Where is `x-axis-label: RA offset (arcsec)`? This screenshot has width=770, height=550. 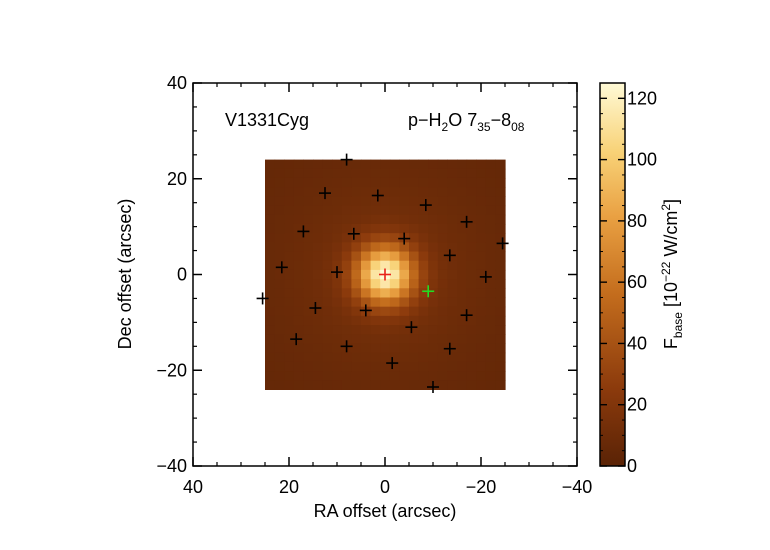 x-axis-label: RA offset (arcsec) is located at coordinates (385, 511).